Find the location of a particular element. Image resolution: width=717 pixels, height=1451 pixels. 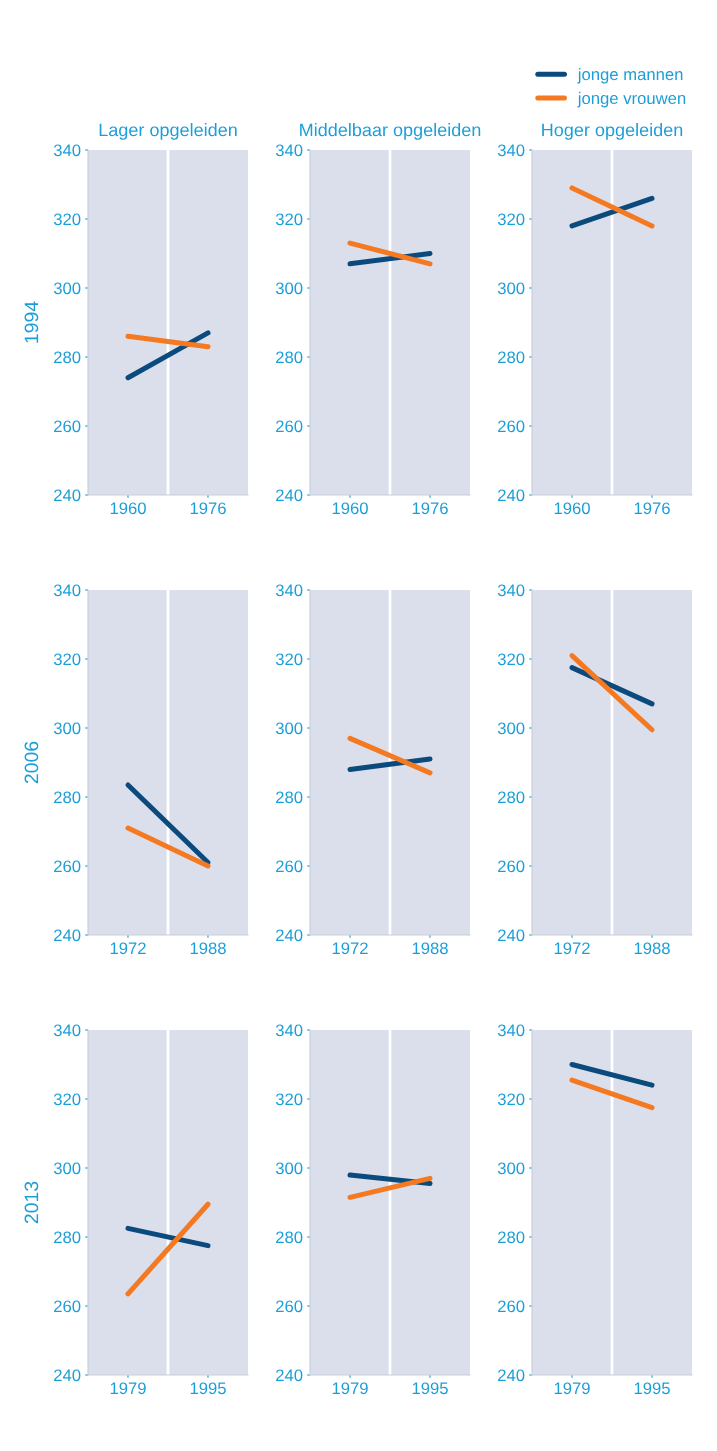

chart-title: Lager opgeleiden is located at coordinates (168, 131).